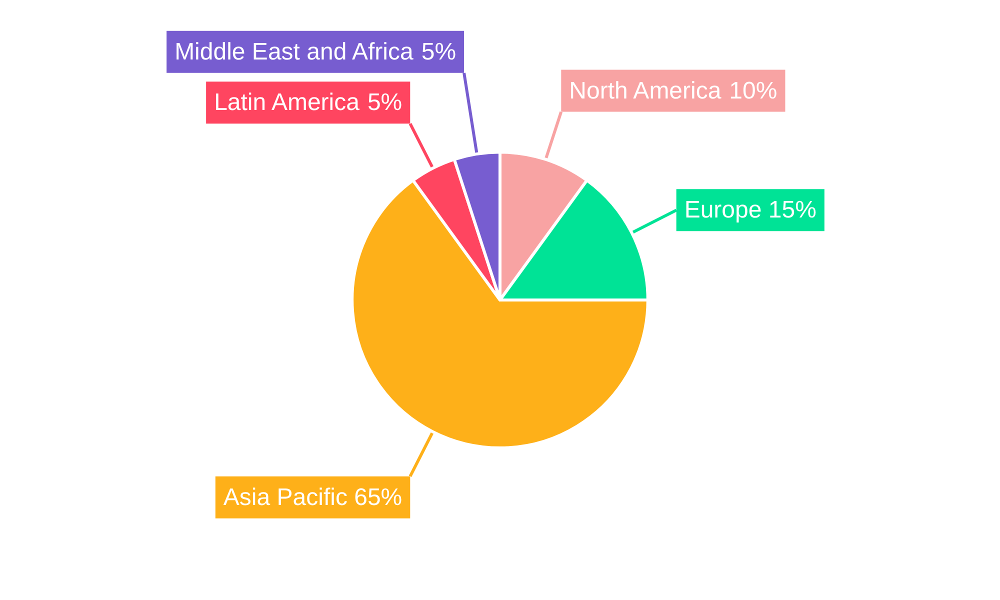 The width and height of the screenshot is (1000, 600). Describe the element at coordinates (294, 52) in the screenshot. I see `slice-label: Middle East and Africa` at that location.